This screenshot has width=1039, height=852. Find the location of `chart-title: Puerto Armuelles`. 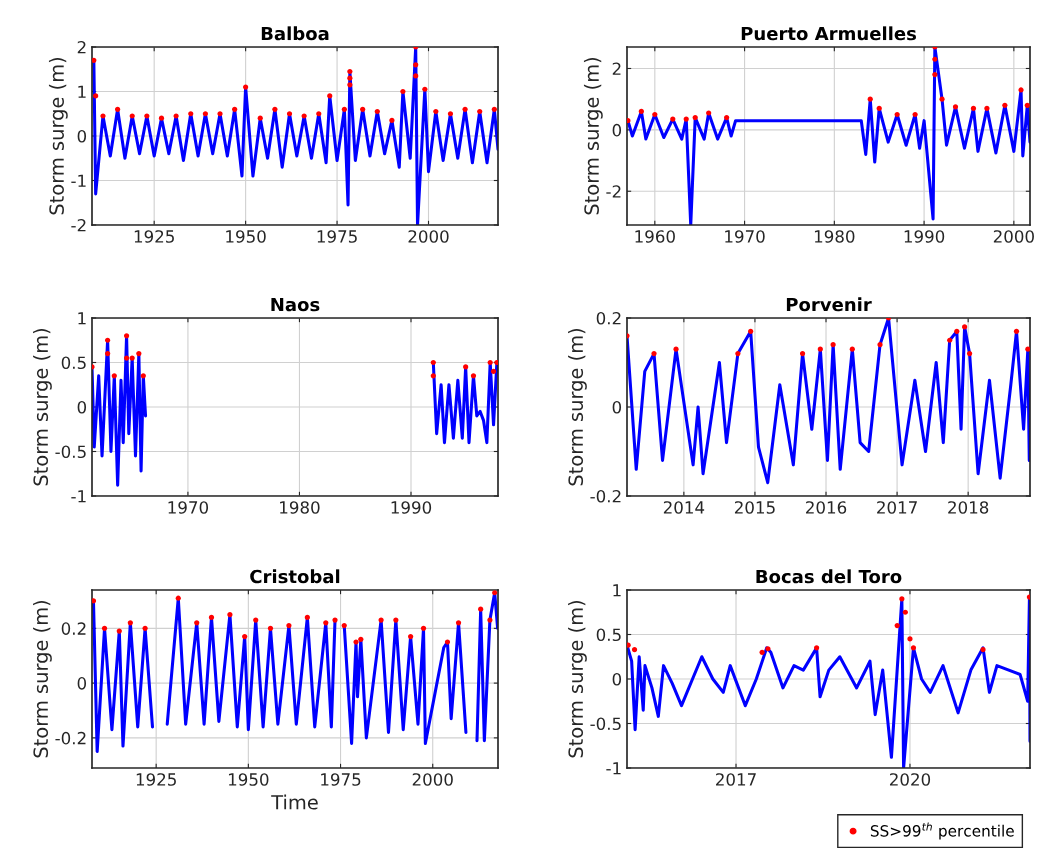

chart-title: Puerto Armuelles is located at coordinates (828, 33).